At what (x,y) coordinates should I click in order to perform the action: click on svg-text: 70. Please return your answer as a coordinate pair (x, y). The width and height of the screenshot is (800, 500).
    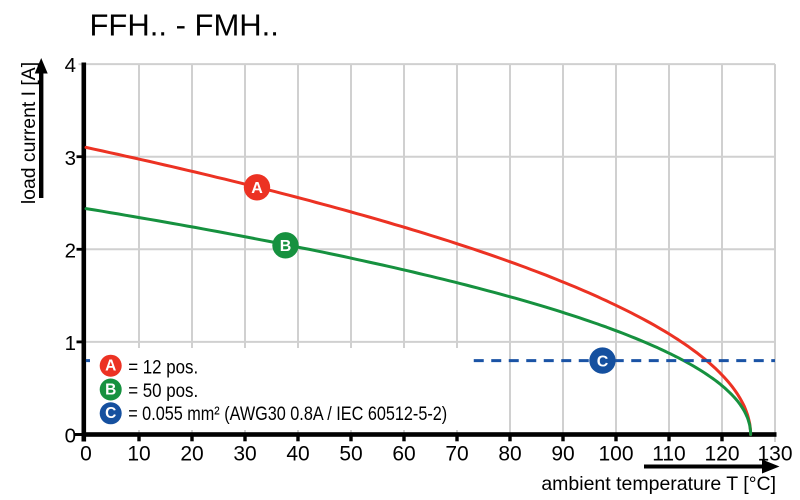
    Looking at the image, I should click on (456, 454).